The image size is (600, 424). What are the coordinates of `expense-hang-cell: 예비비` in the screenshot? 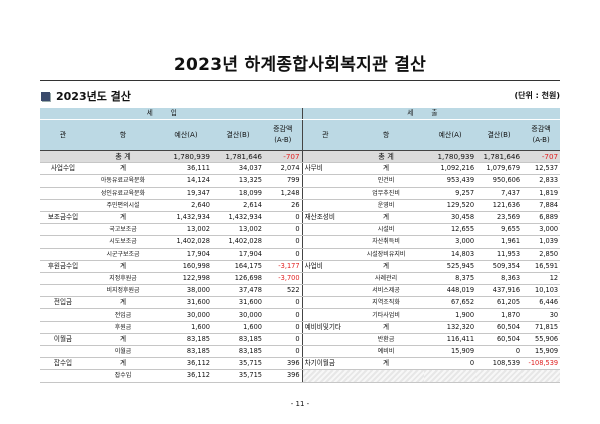 It's located at (386, 352).